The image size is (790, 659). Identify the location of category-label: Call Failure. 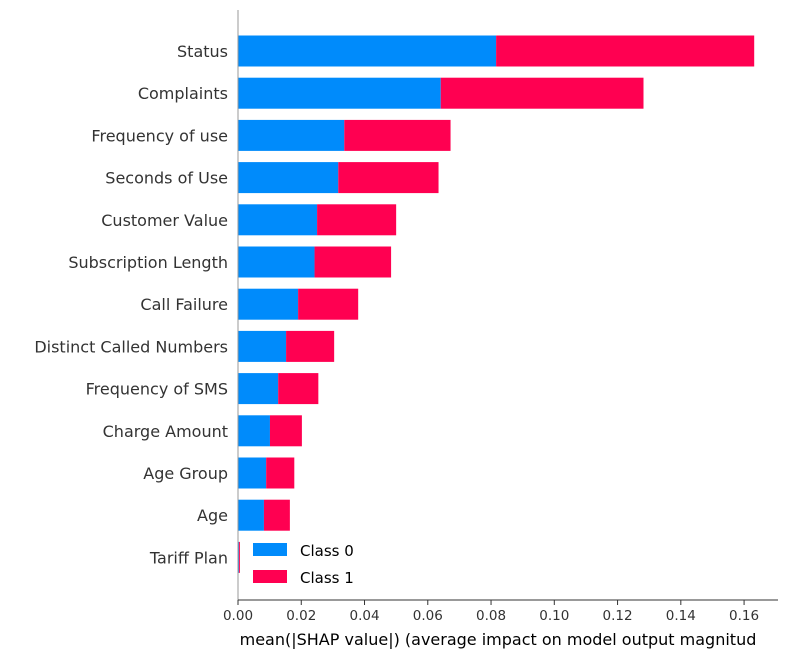
(184, 304).